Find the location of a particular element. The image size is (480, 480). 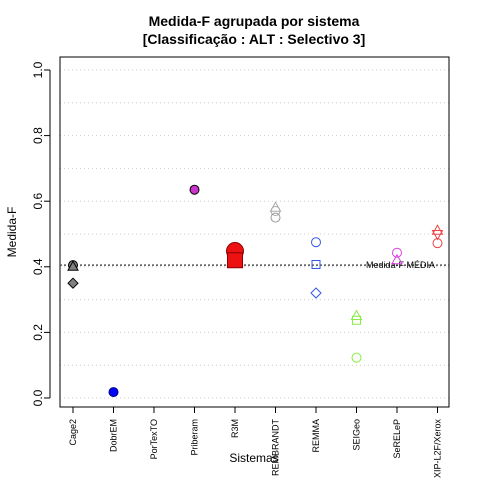

y-tick-label: 0.2 is located at coordinates (38, 332).